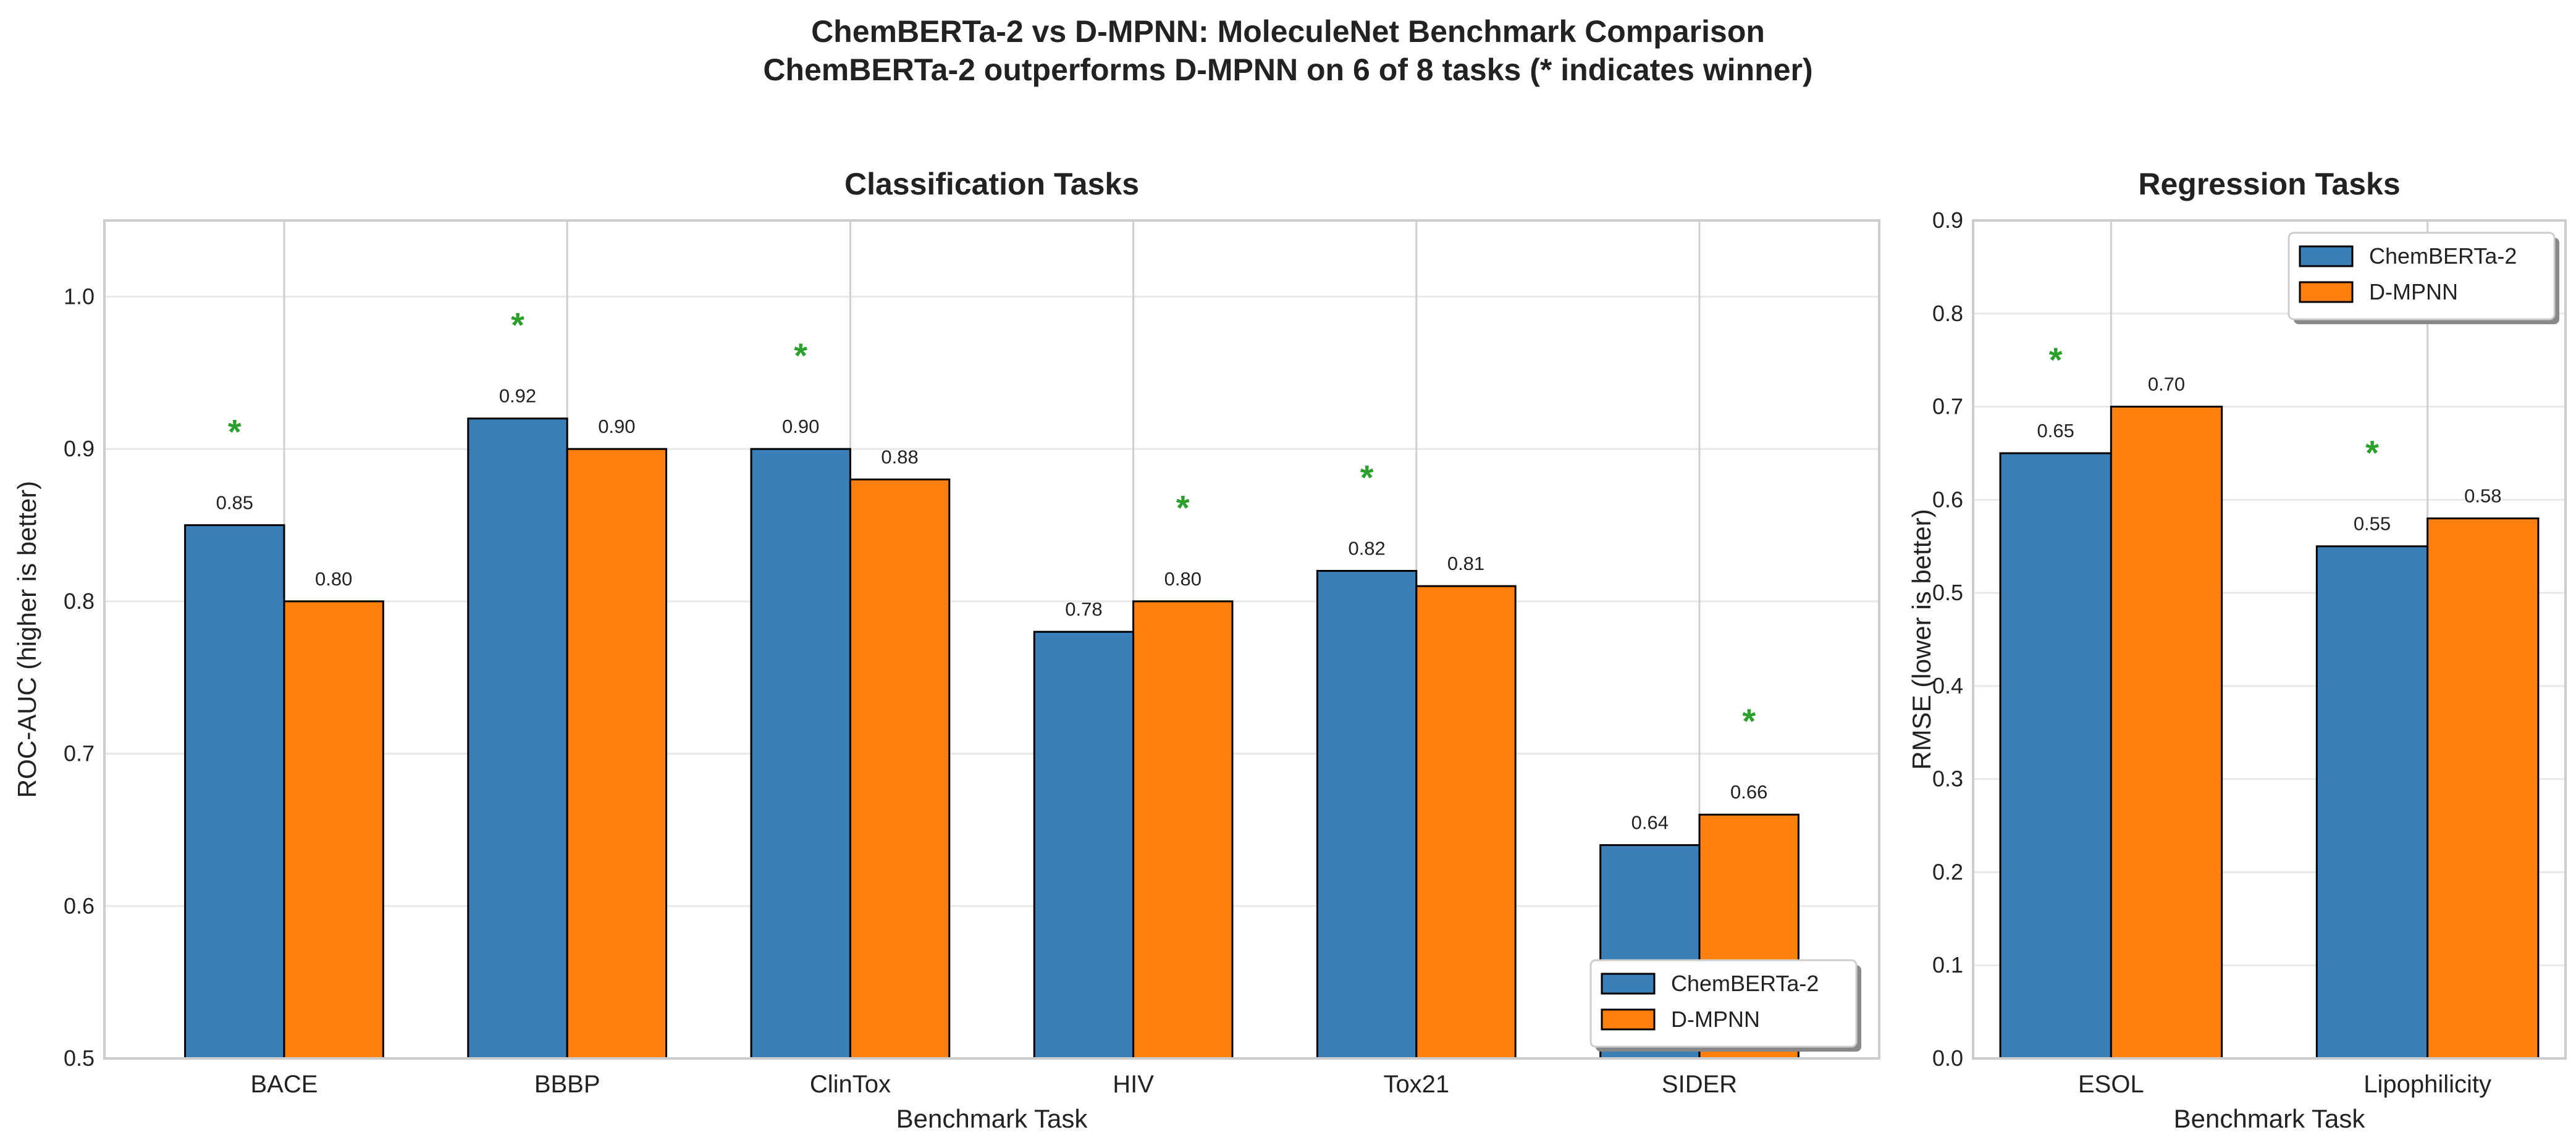 The image size is (2576, 1143). What do you see at coordinates (2269, 184) in the screenshot?
I see `panel-title: Regression Tasks` at bounding box center [2269, 184].